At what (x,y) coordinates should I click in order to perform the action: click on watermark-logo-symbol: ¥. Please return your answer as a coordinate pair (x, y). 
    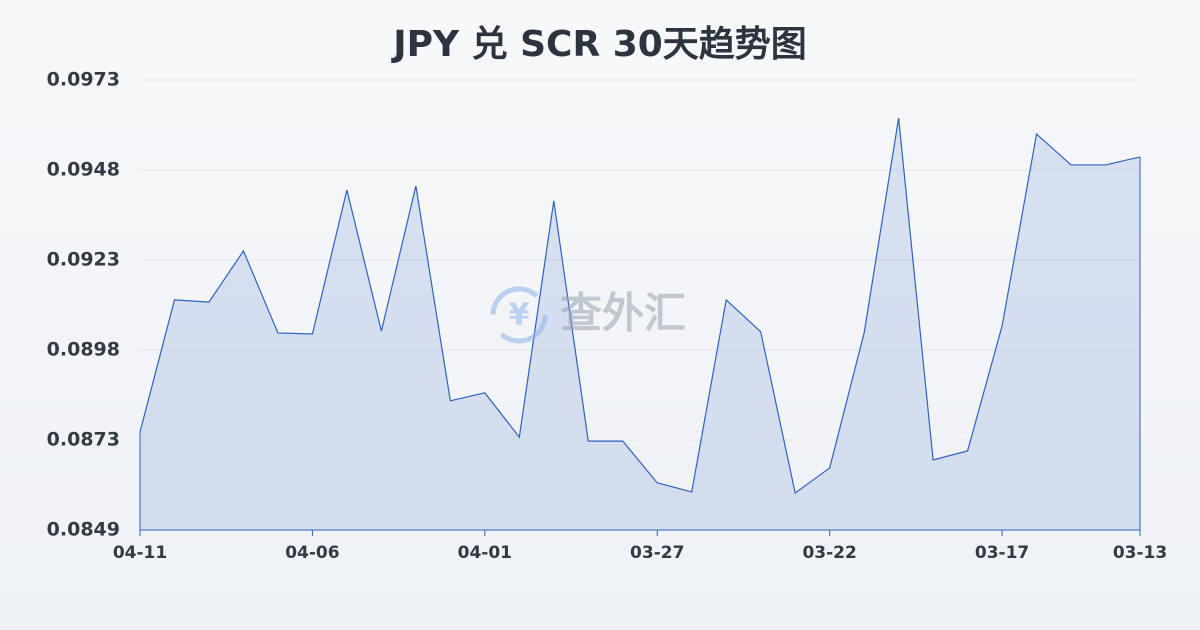
    Looking at the image, I should click on (519, 315).